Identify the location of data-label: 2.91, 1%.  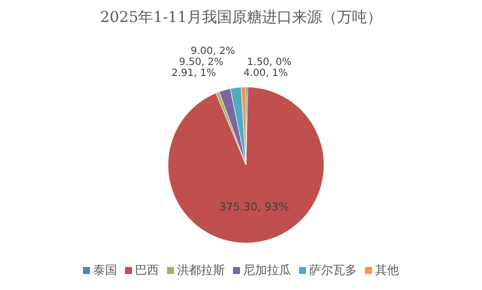
(194, 73).